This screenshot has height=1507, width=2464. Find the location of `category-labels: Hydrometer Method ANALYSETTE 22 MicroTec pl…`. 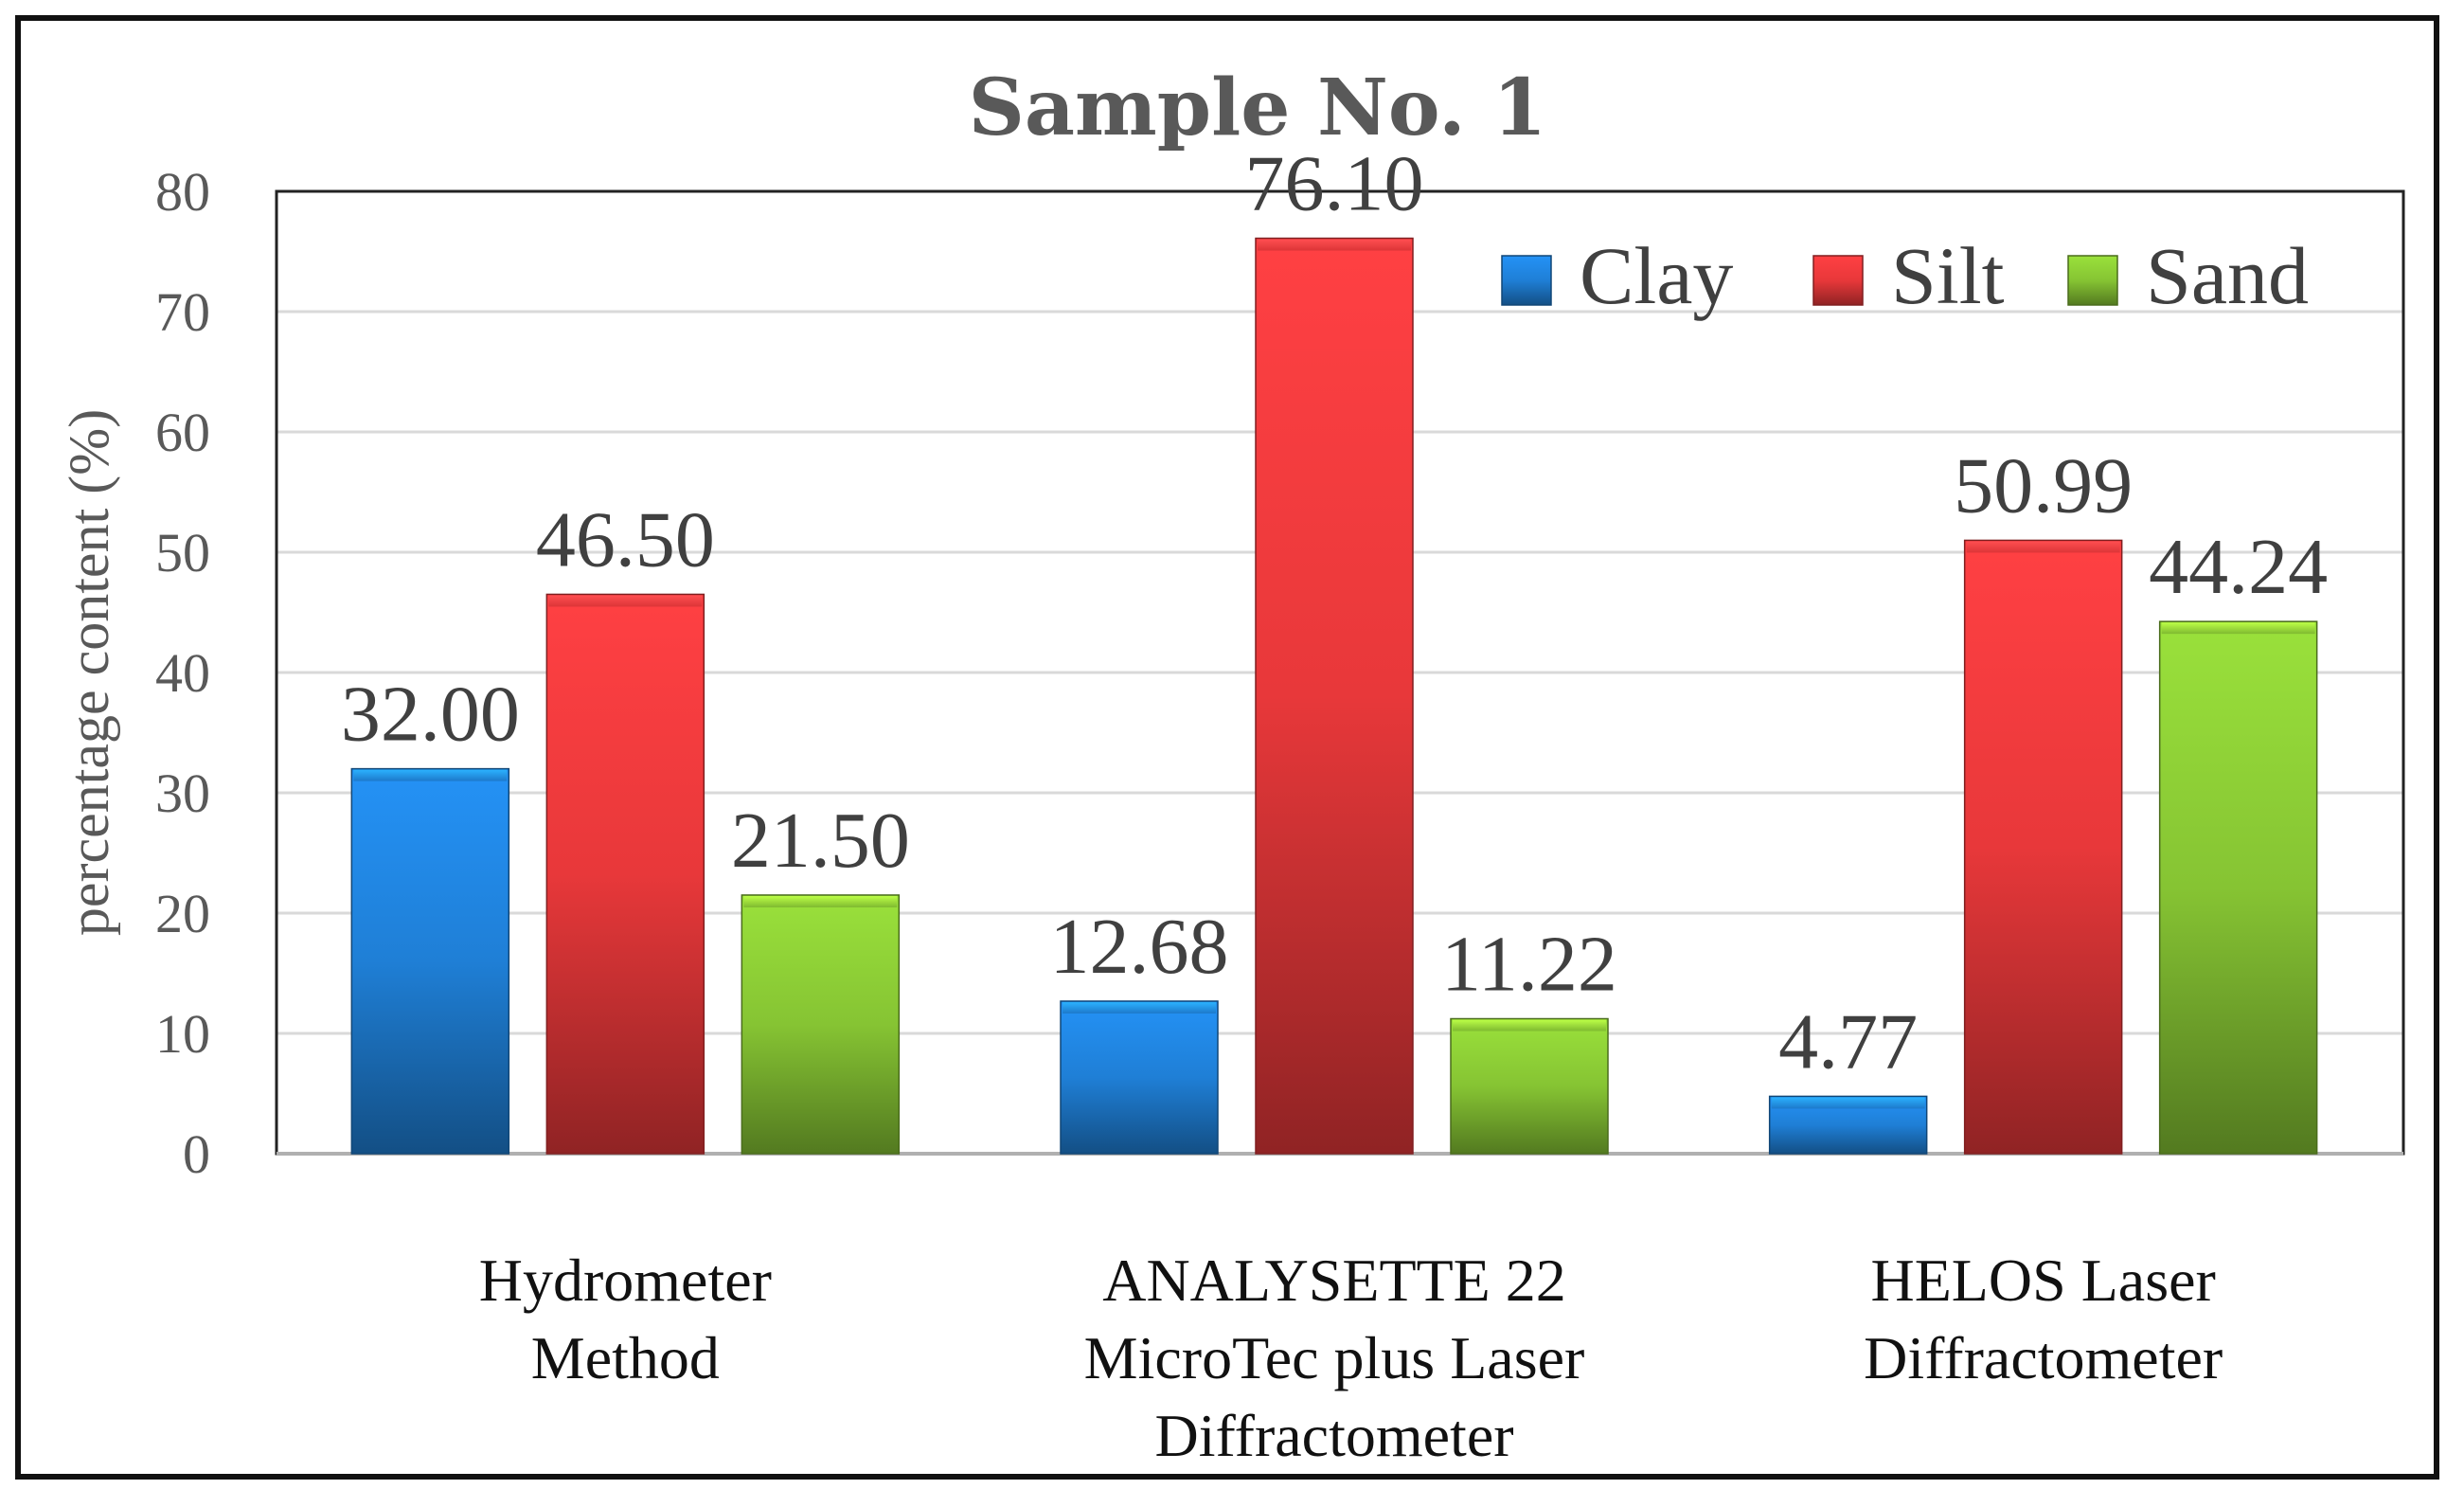

category-labels: Hydrometer Method ANALYSETTE 22 MicroTec pl… is located at coordinates (1351, 1358).